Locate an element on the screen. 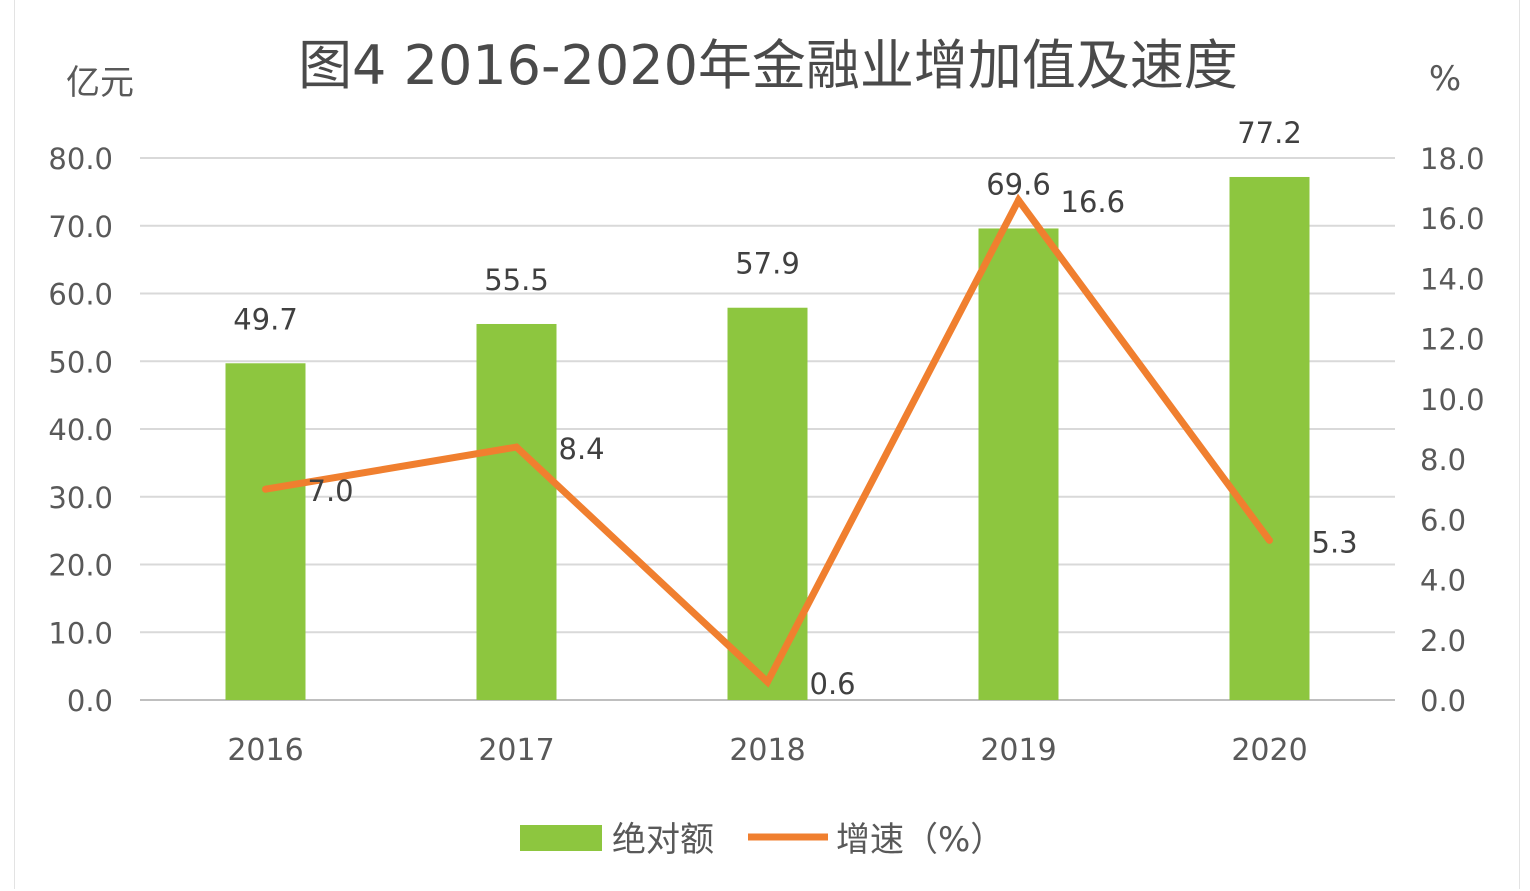  x-tick-label: 2019 is located at coordinates (1018, 750).